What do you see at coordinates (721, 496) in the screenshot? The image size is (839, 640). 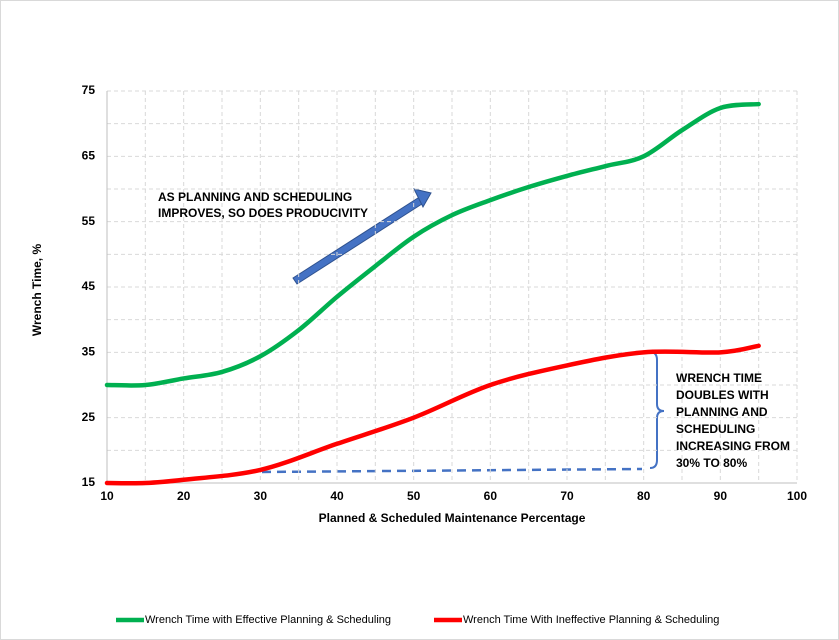 I see `x-tick-label: 90` at bounding box center [721, 496].